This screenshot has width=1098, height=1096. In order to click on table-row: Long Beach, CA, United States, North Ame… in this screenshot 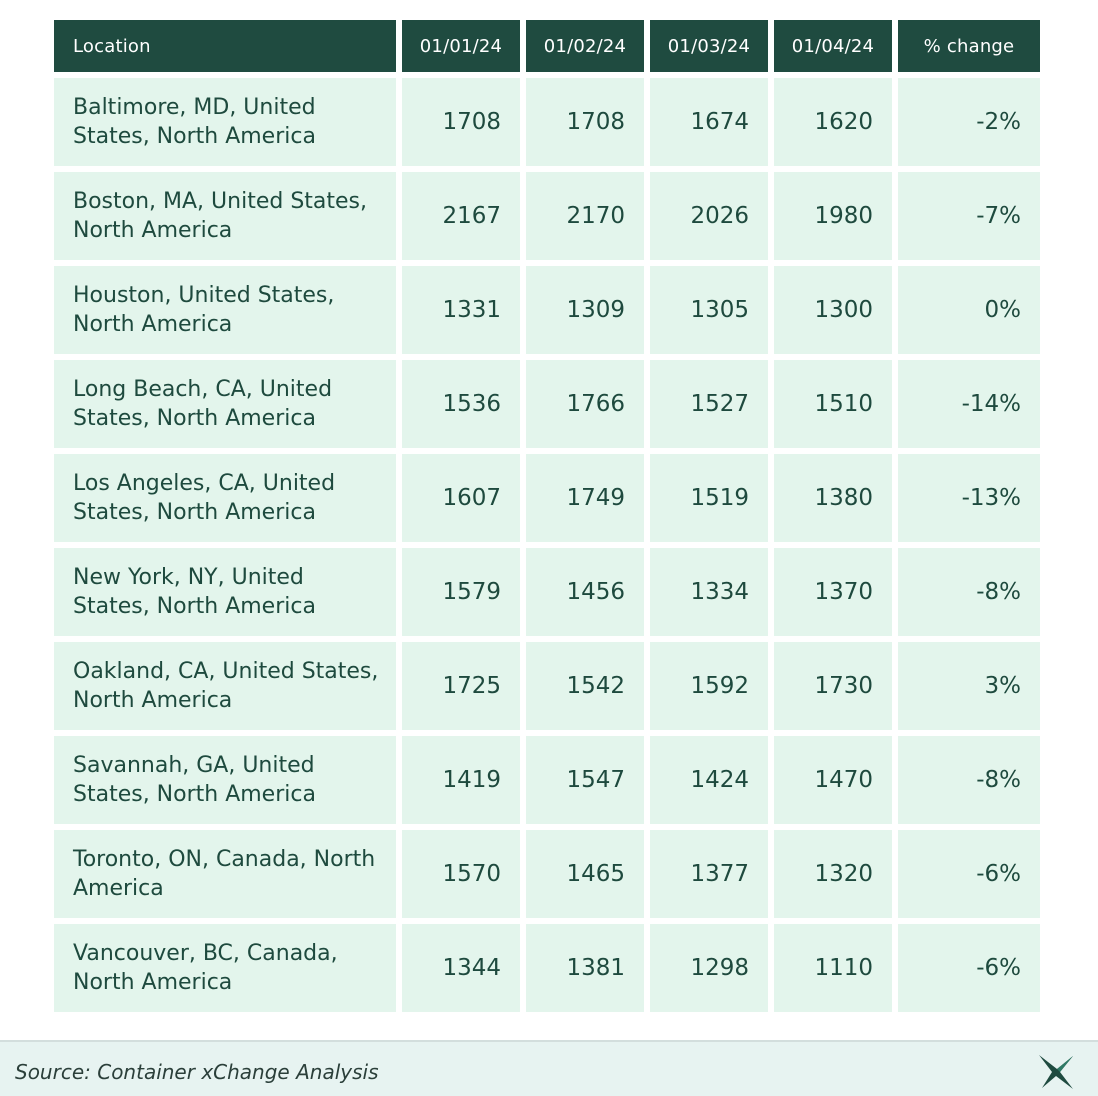, I will do `click(547, 404)`.